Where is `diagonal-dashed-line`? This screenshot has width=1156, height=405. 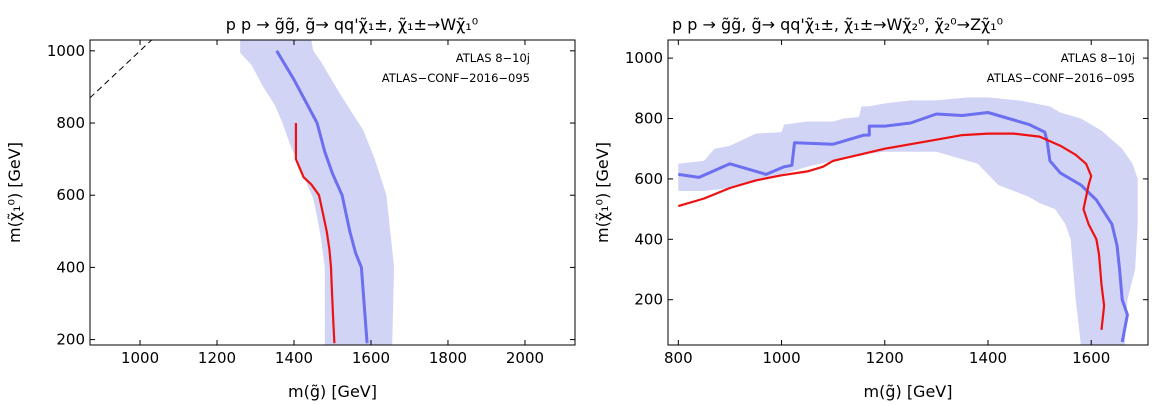 diagonal-dashed-line is located at coordinates (121, 69).